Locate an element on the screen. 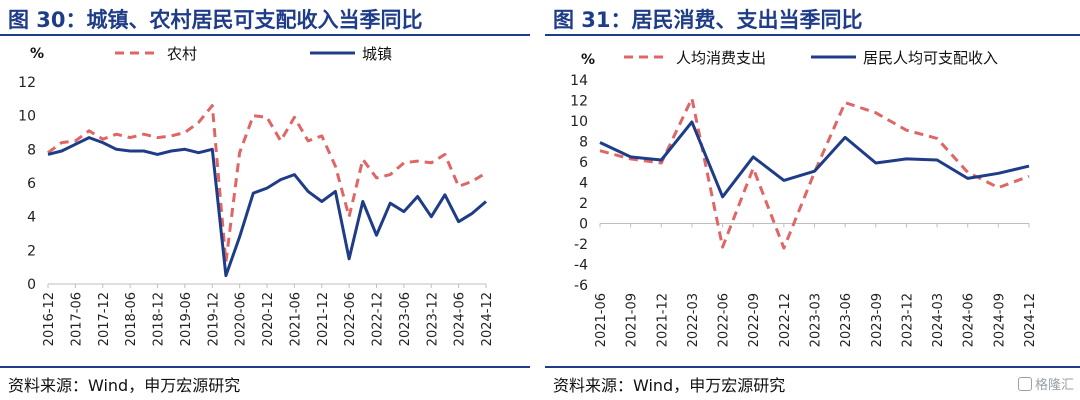 The height and width of the screenshot is (400, 1080). y-tick-label: 14 is located at coordinates (579, 81).